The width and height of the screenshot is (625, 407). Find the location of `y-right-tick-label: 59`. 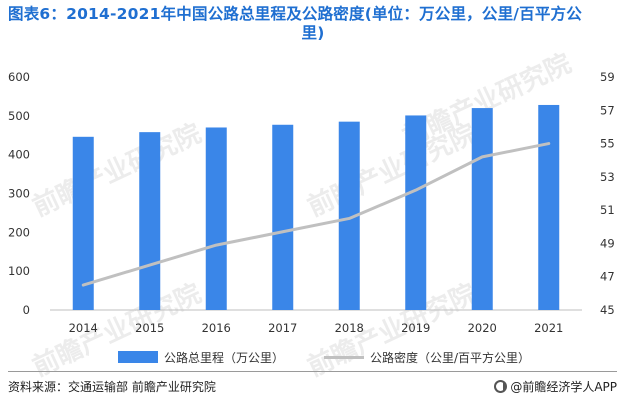

y-right-tick-label: 59 is located at coordinates (607, 77).